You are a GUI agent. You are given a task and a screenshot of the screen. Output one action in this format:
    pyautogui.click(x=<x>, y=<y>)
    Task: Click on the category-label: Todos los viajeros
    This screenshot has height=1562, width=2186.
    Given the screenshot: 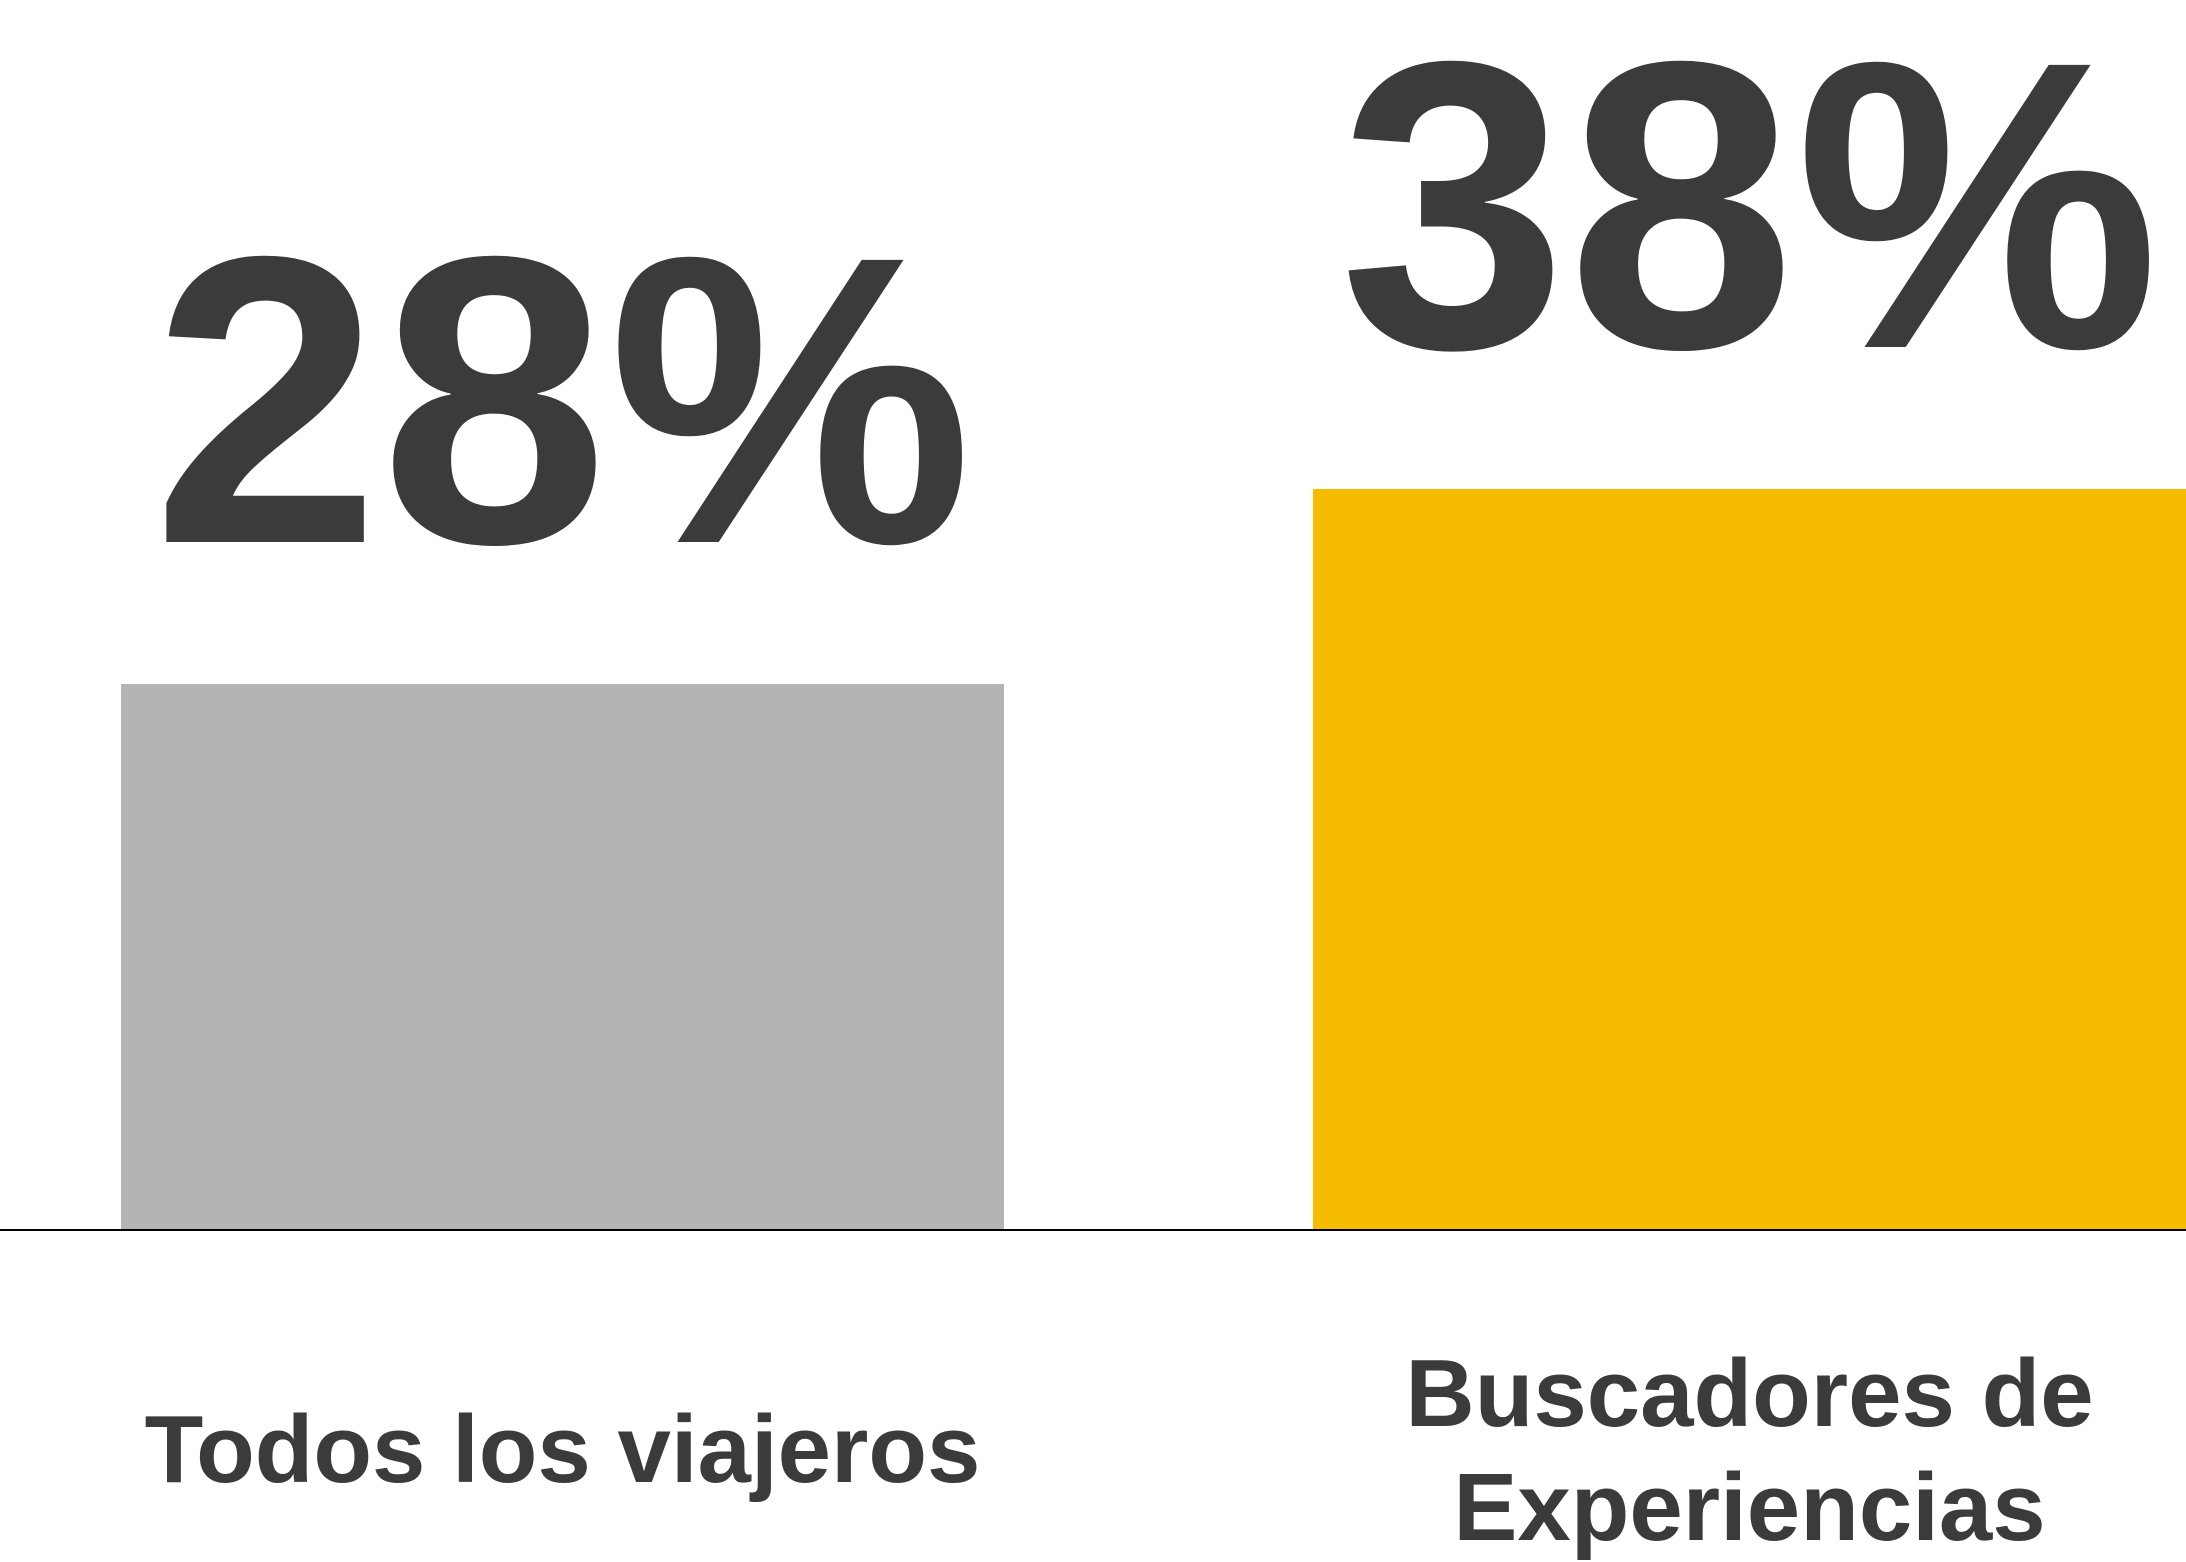 What is the action you would take?
    pyautogui.click(x=562, y=1449)
    